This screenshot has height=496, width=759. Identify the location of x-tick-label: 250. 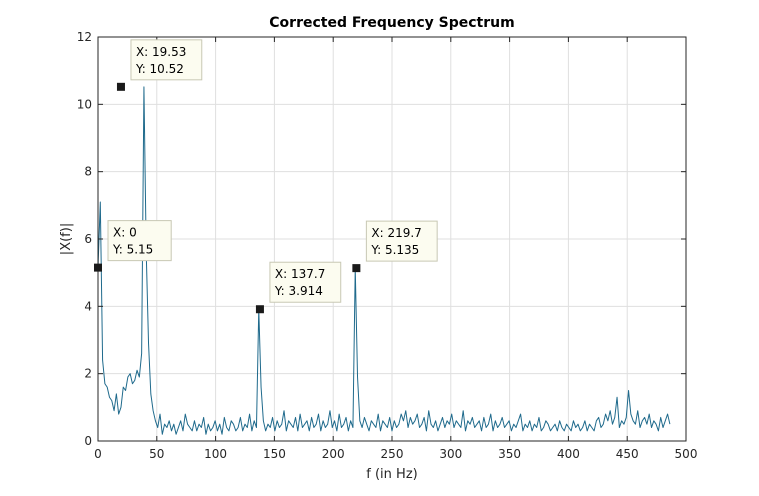
(392, 454).